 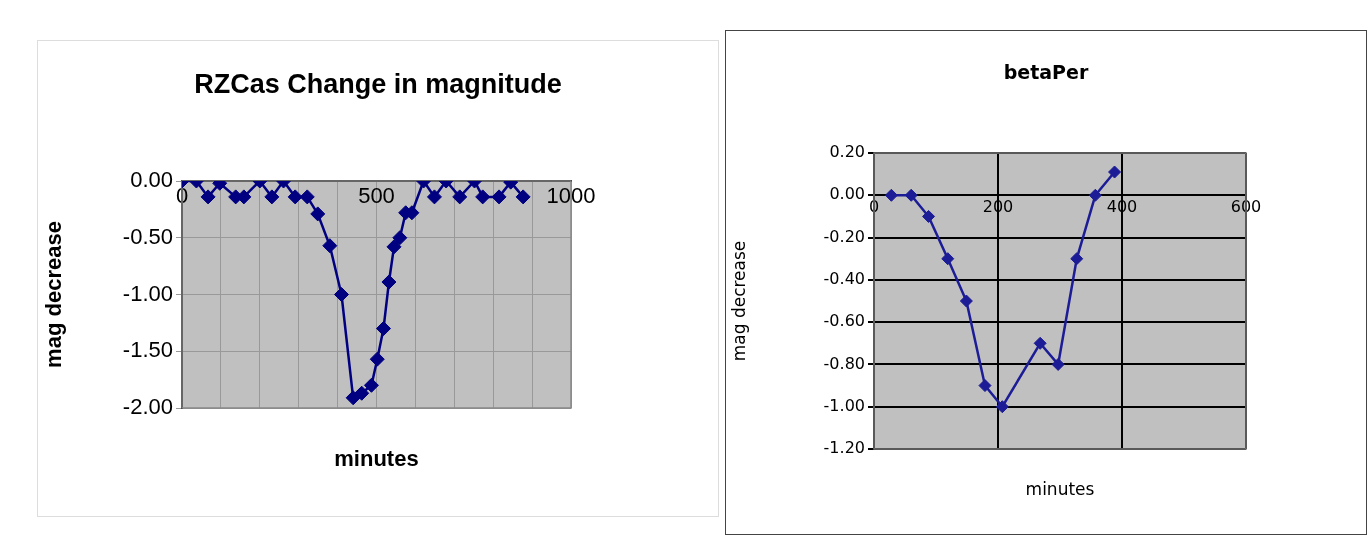 What do you see at coordinates (376, 196) in the screenshot?
I see `x-tick-label: 500` at bounding box center [376, 196].